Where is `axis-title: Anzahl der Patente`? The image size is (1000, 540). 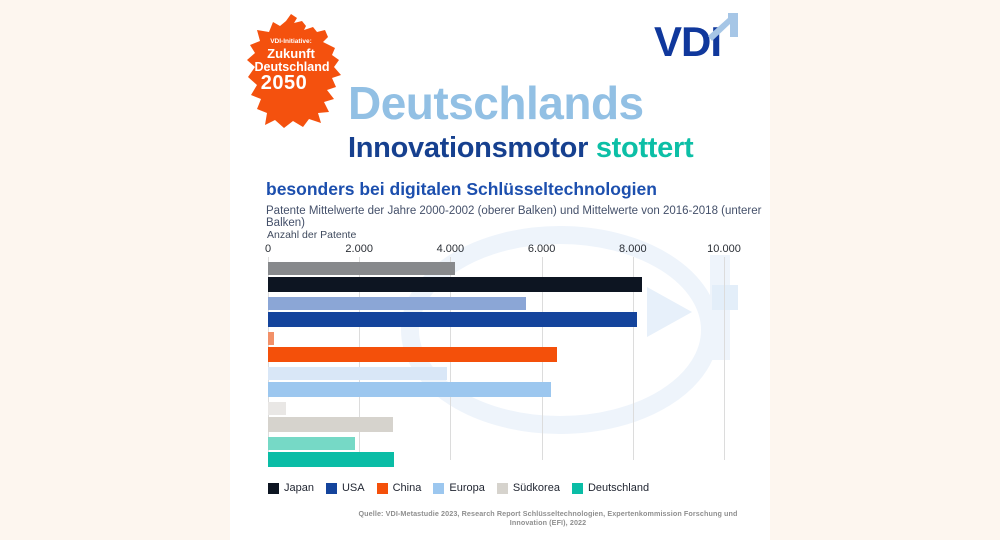 axis-title: Anzahl der Patente is located at coordinates (312, 235).